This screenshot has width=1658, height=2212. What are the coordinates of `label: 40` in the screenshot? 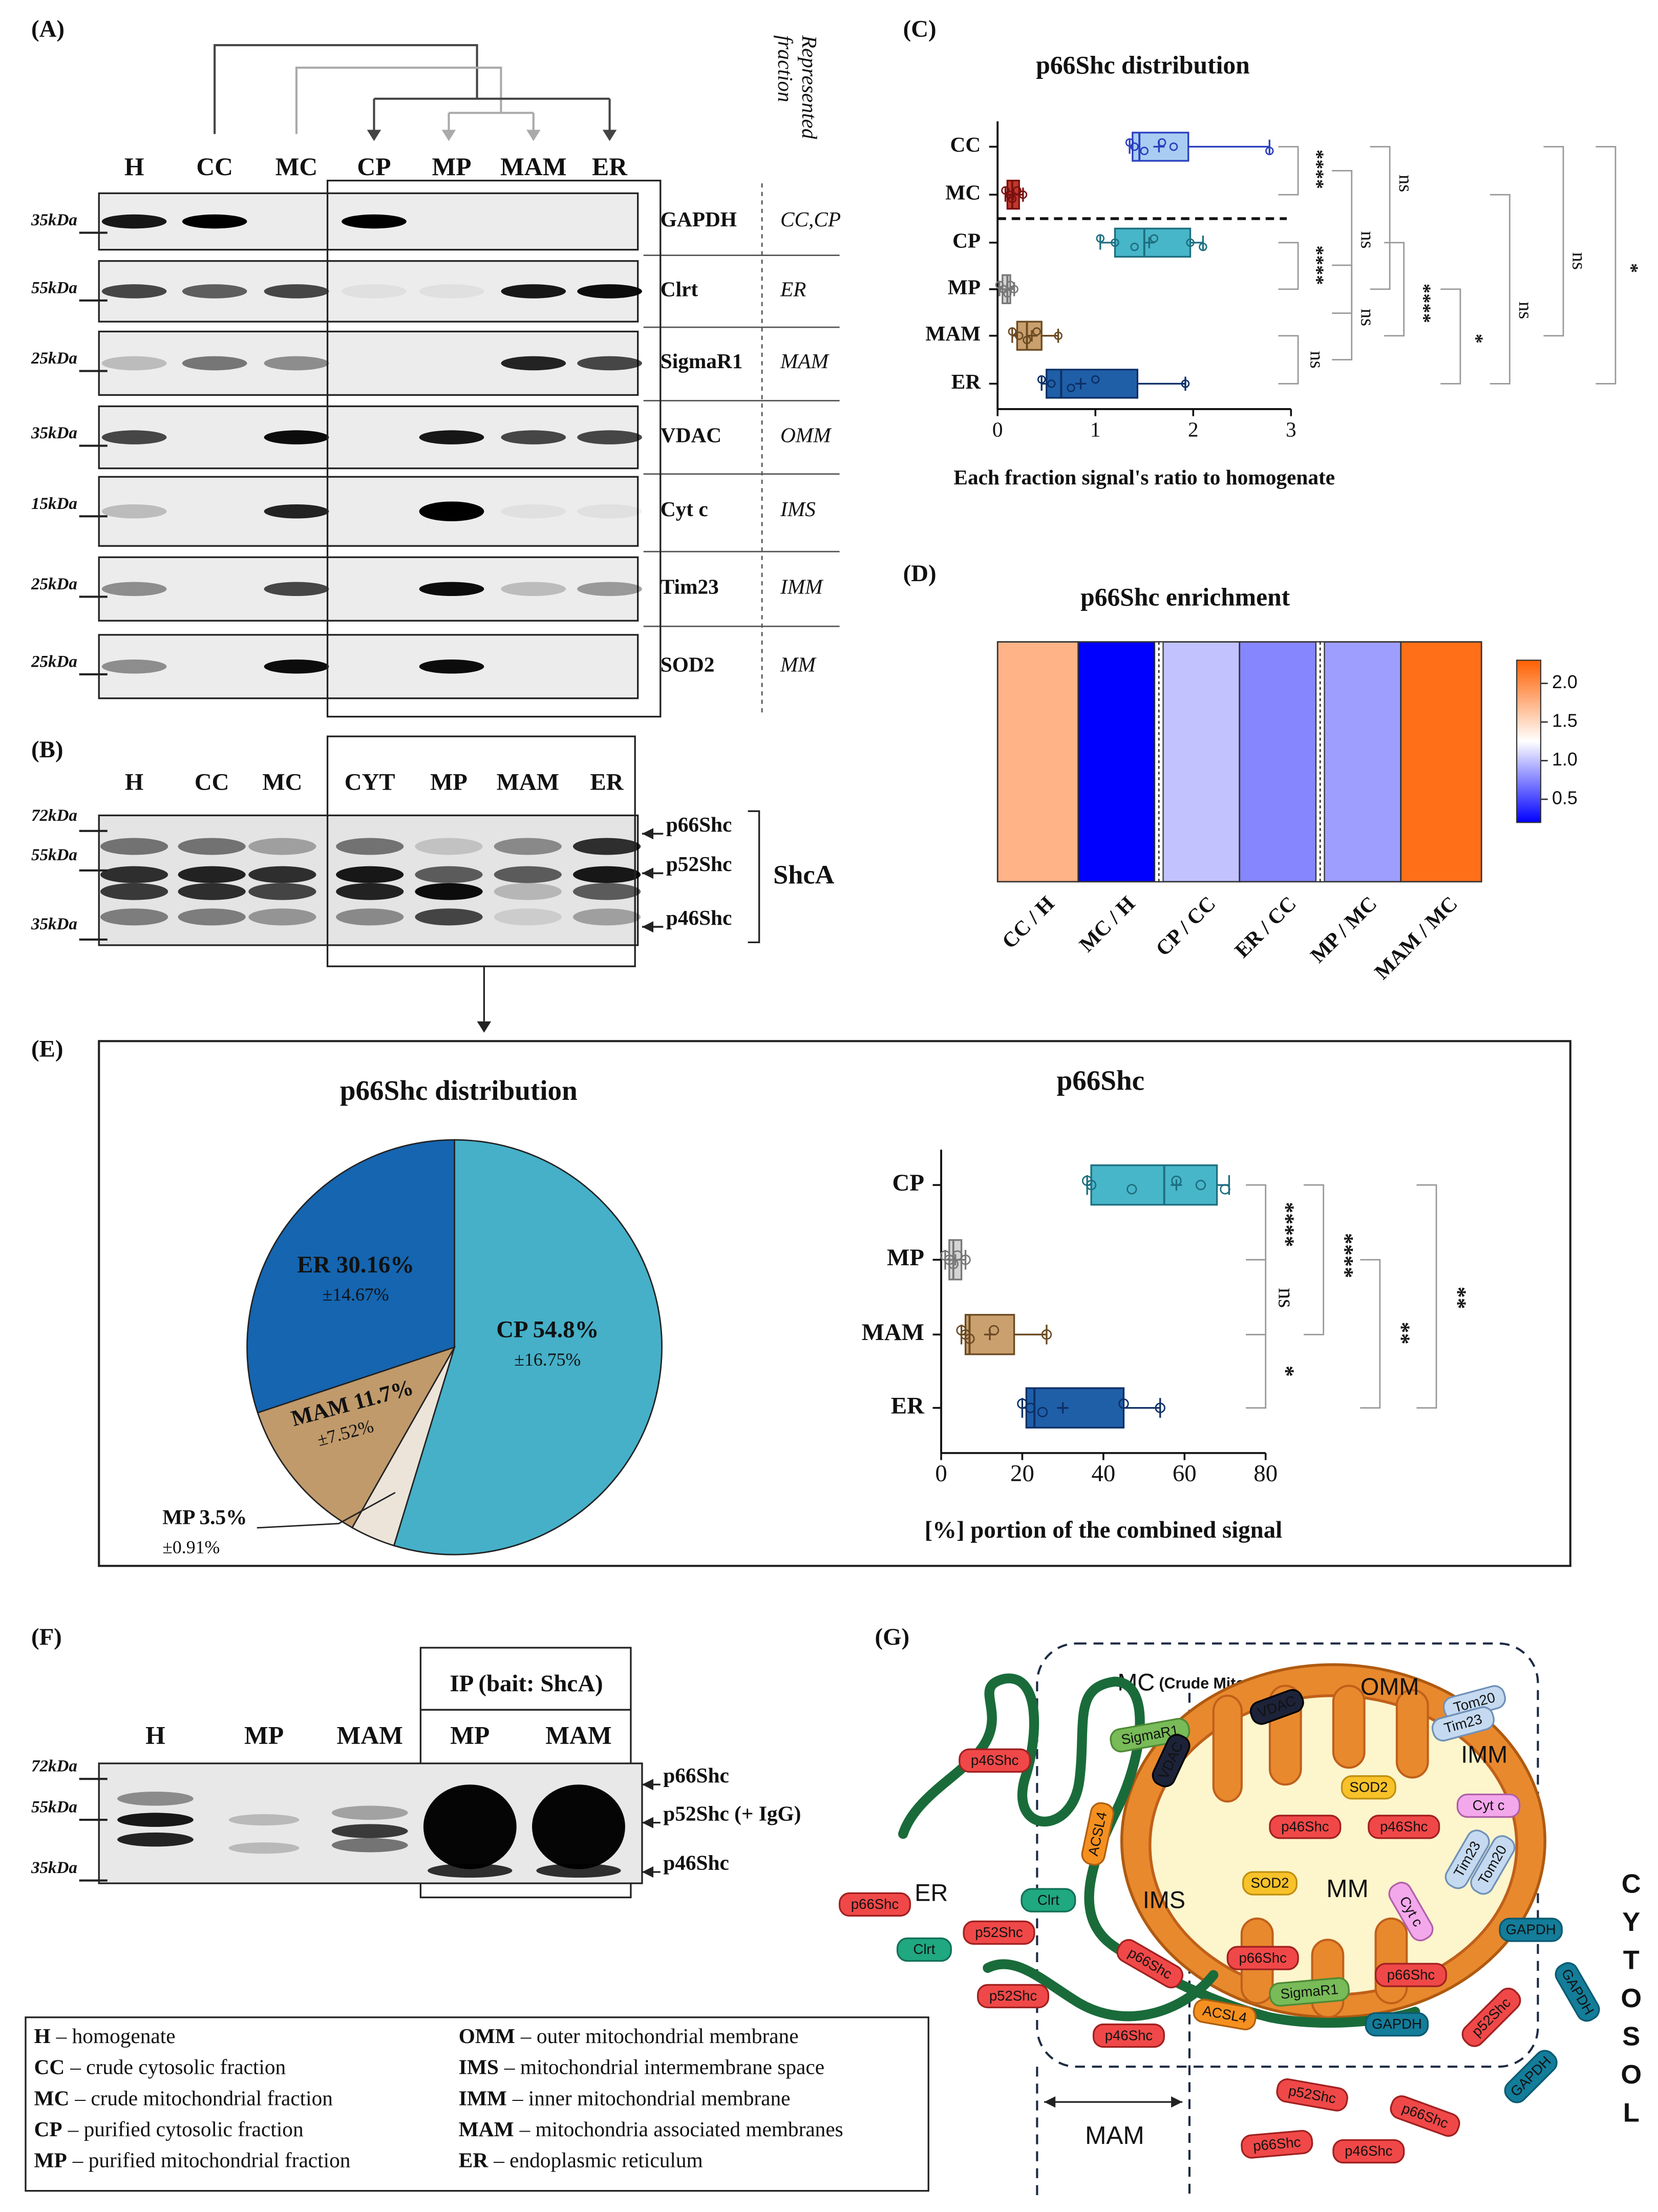 It's located at (1103, 1474).